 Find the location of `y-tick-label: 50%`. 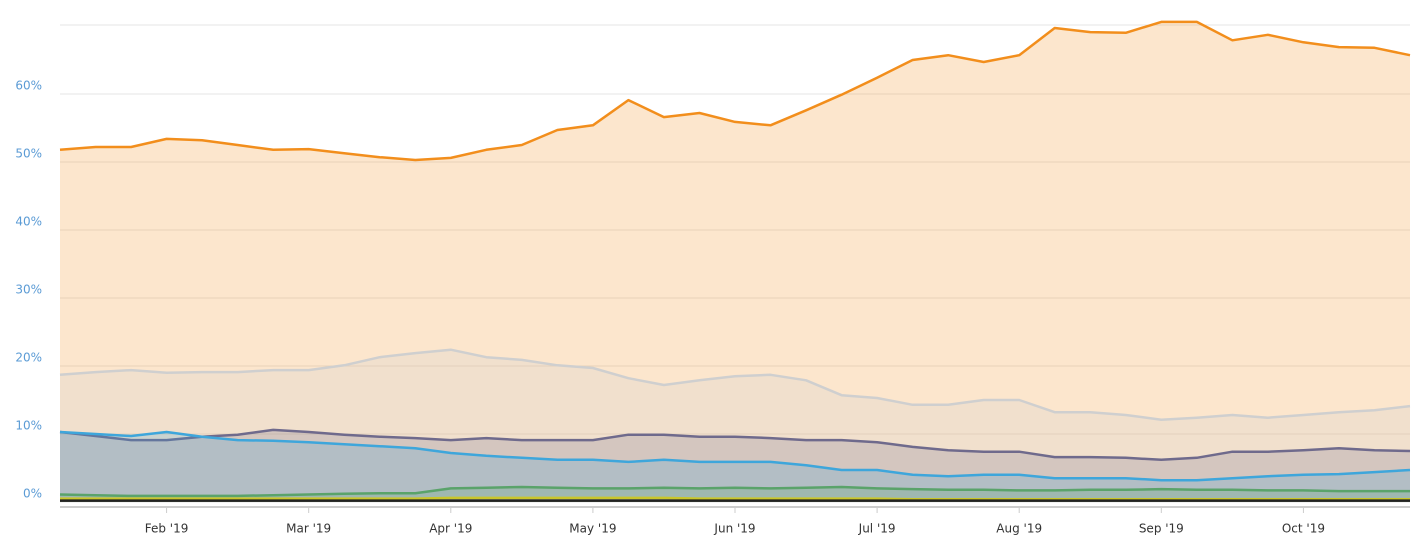

y-tick-label: 50% is located at coordinates (28, 154).